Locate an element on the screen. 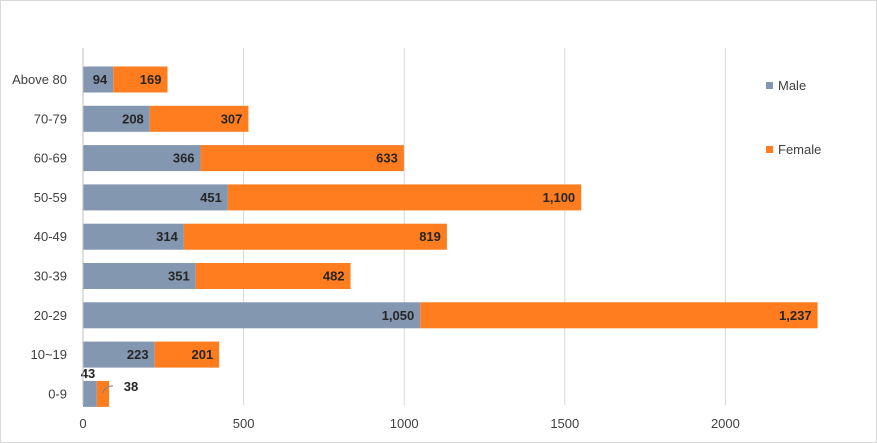  category-label: 50-59 is located at coordinates (50, 197).